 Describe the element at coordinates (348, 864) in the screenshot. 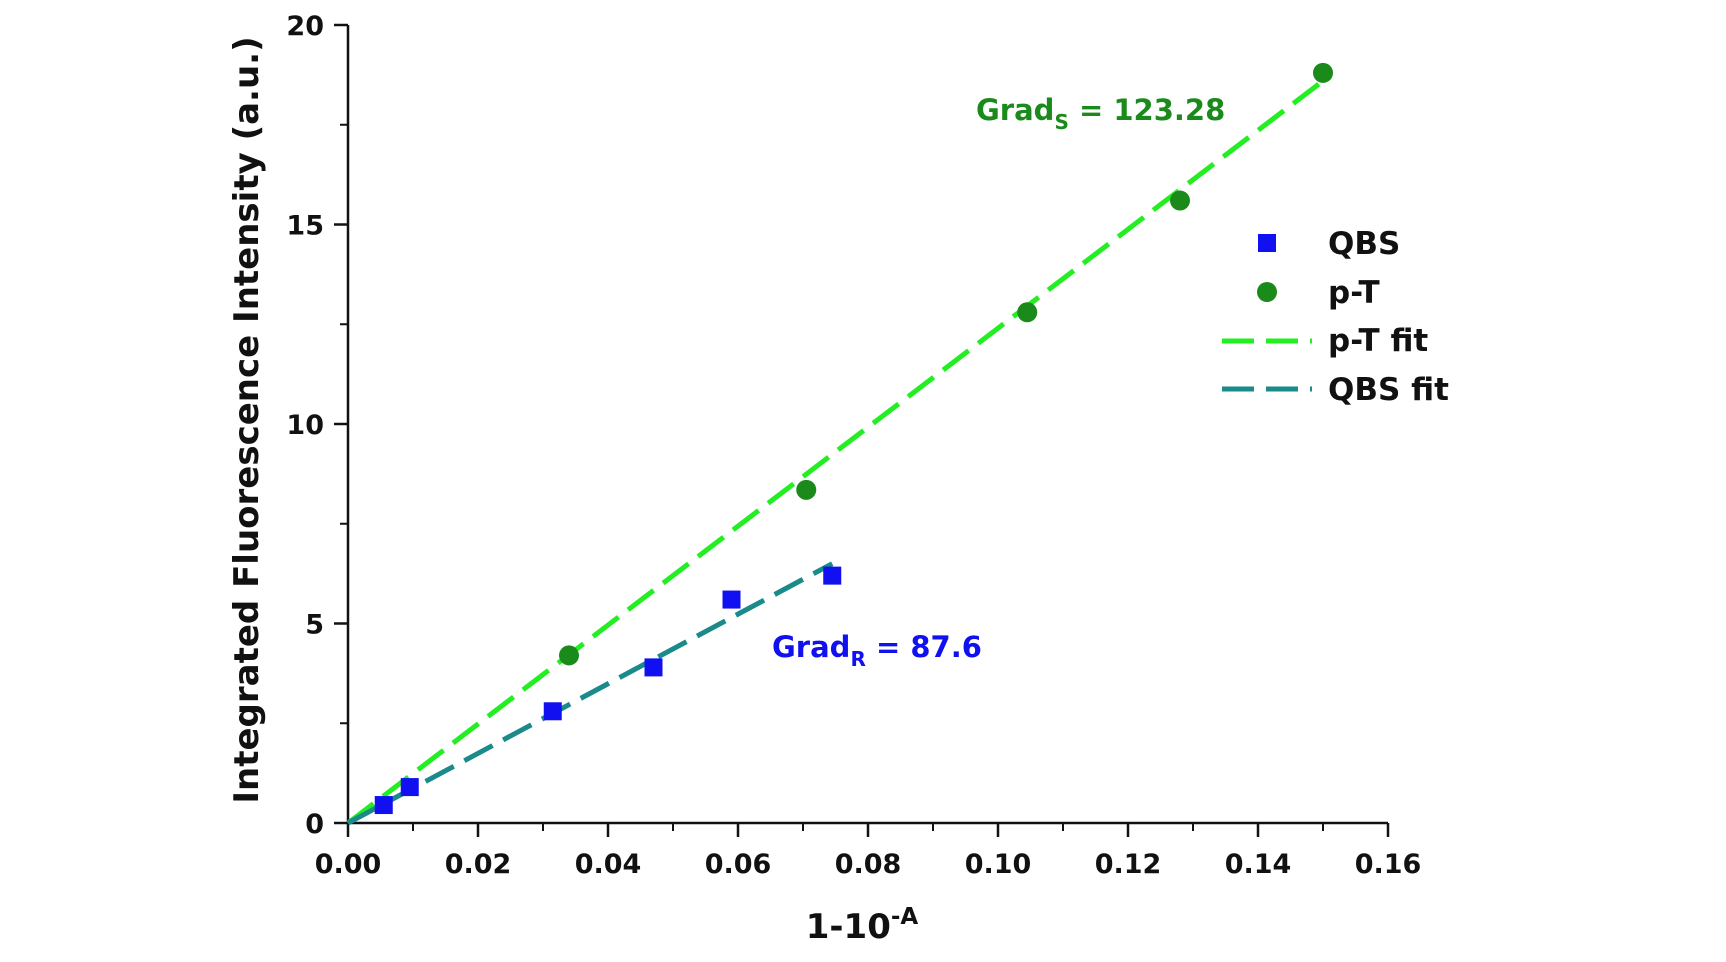

I see `x-tick-label: 0.00` at that location.